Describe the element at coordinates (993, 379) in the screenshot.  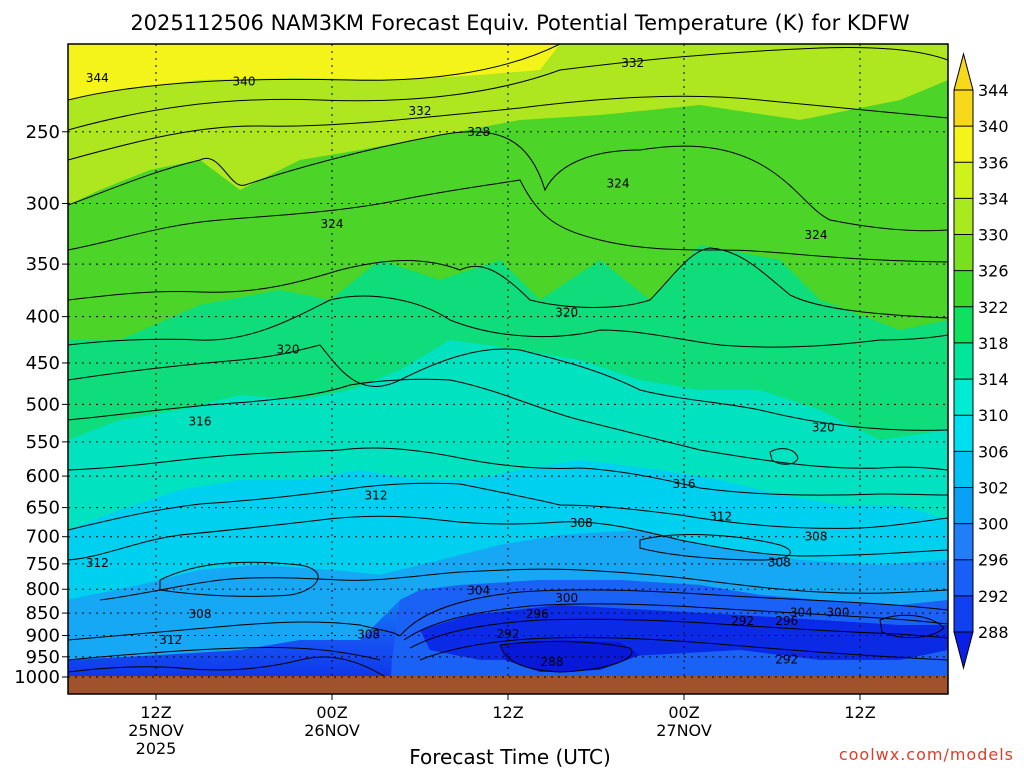
I see `colorbar-label: 314` at that location.